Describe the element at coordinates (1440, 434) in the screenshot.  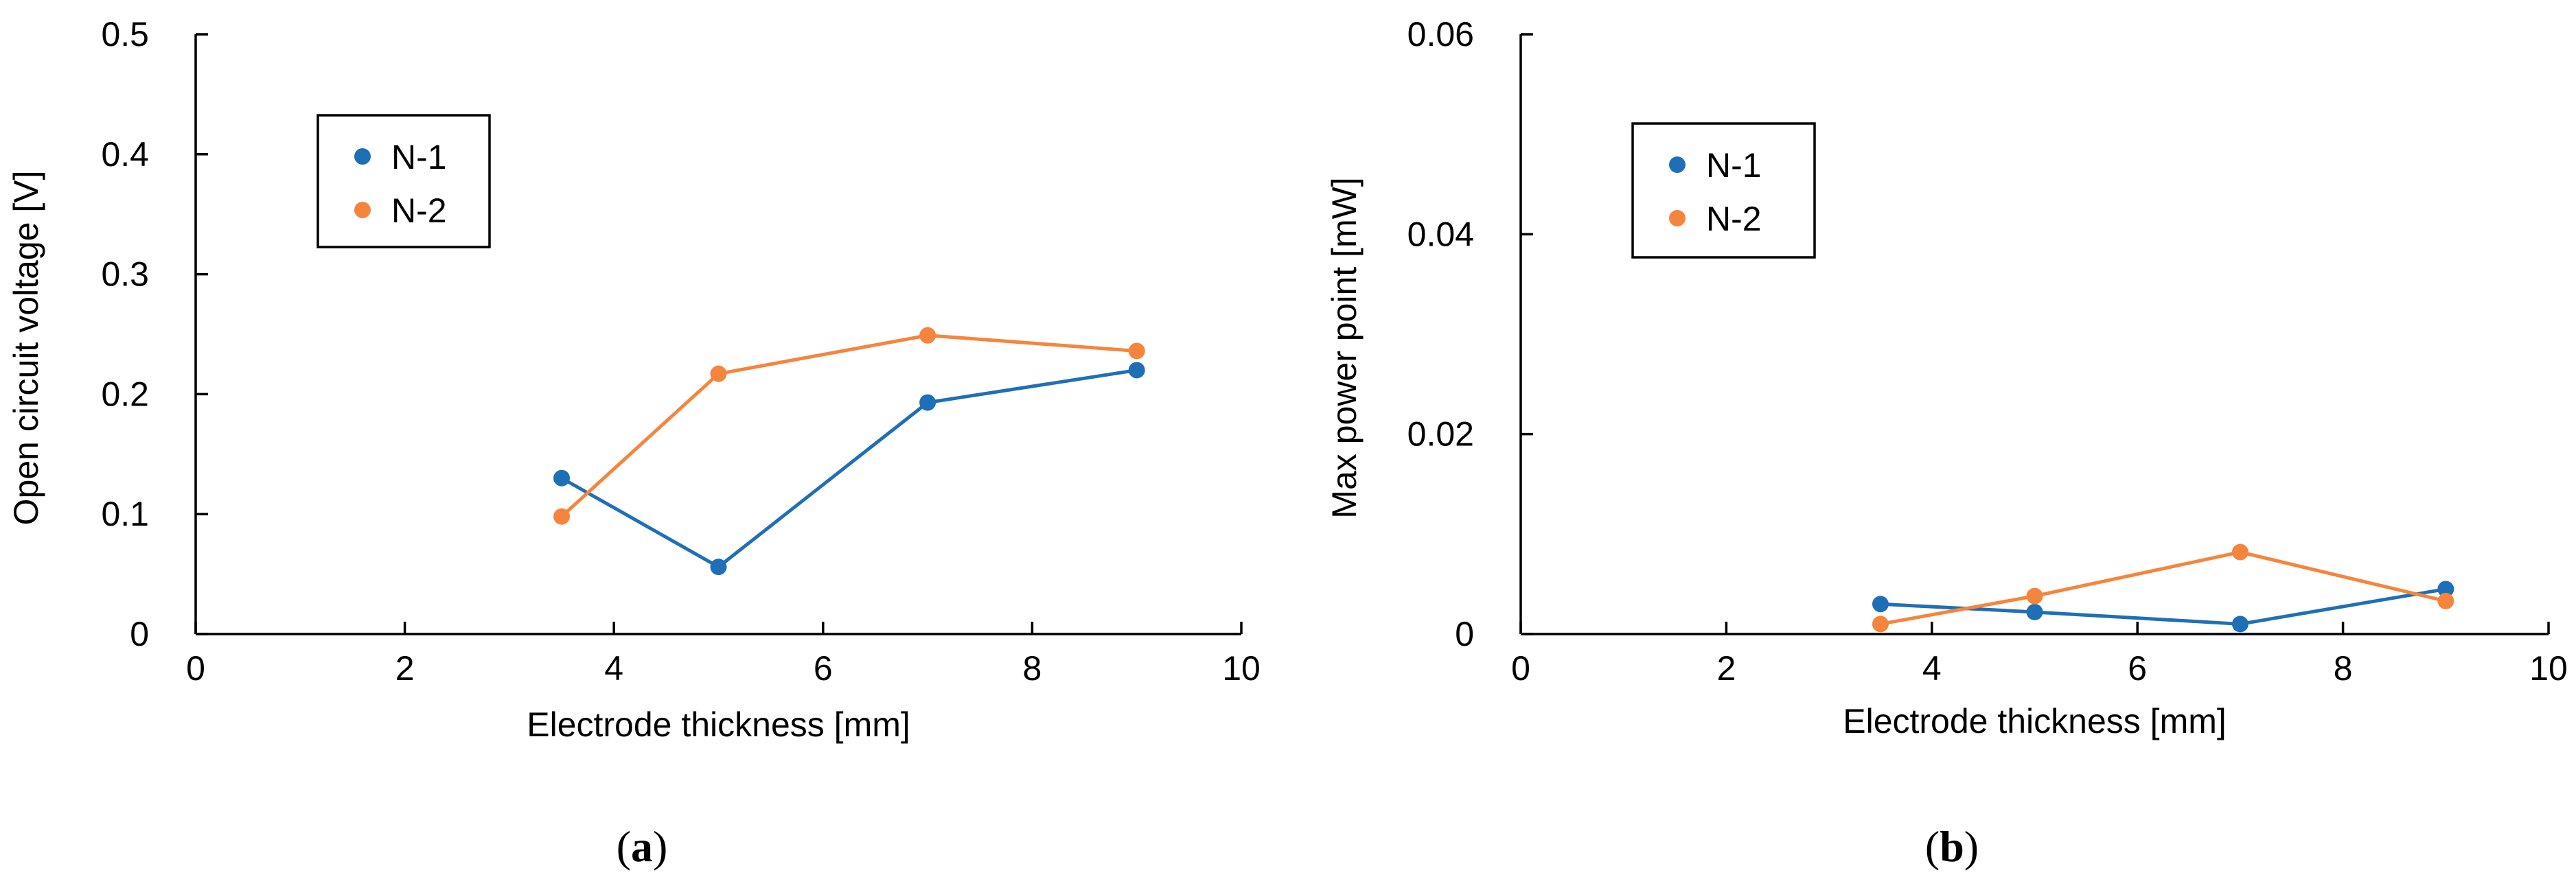
I see `y-tick-label: 0.02` at that location.